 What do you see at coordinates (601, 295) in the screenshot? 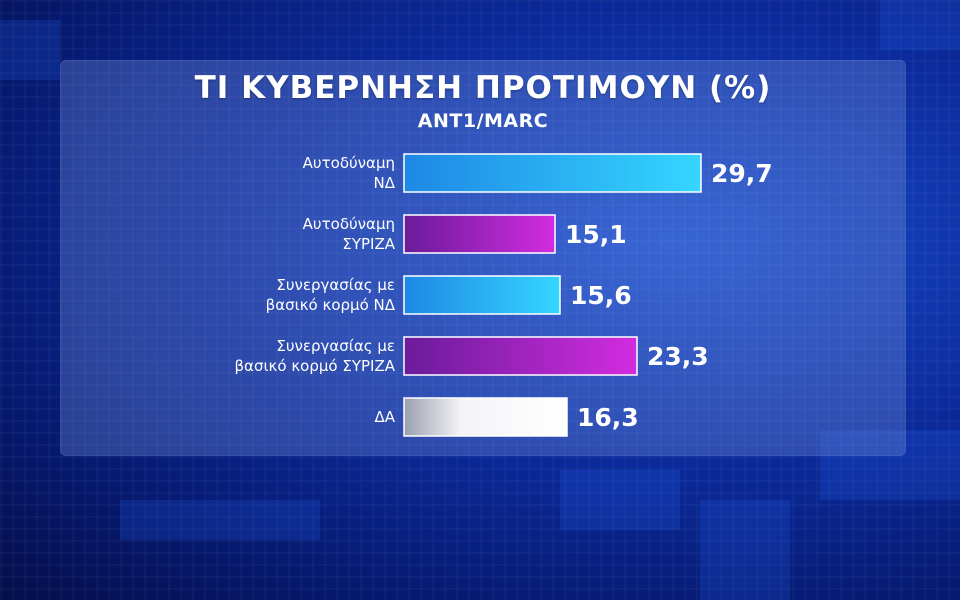
I see `value-label-2: 15,6` at bounding box center [601, 295].